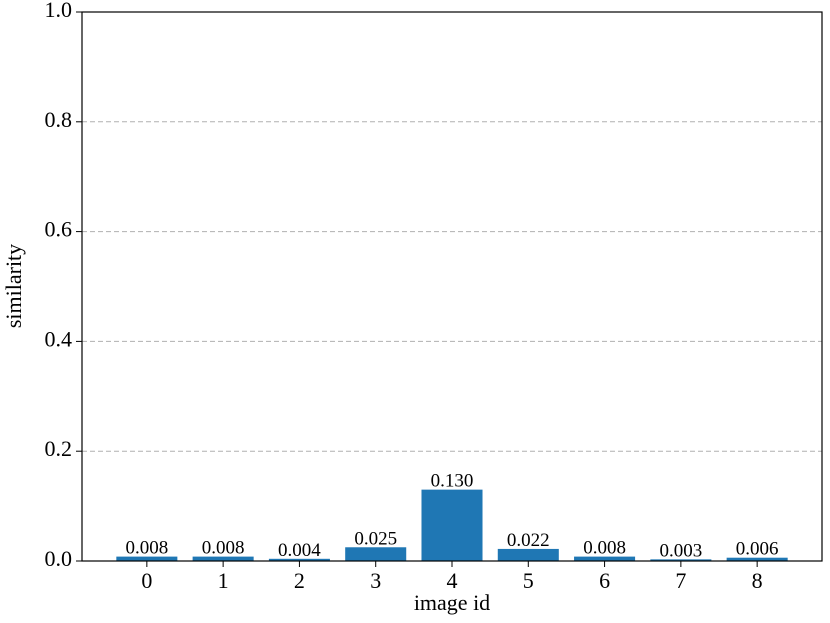  I want to click on value-label: 0.003, so click(680, 550).